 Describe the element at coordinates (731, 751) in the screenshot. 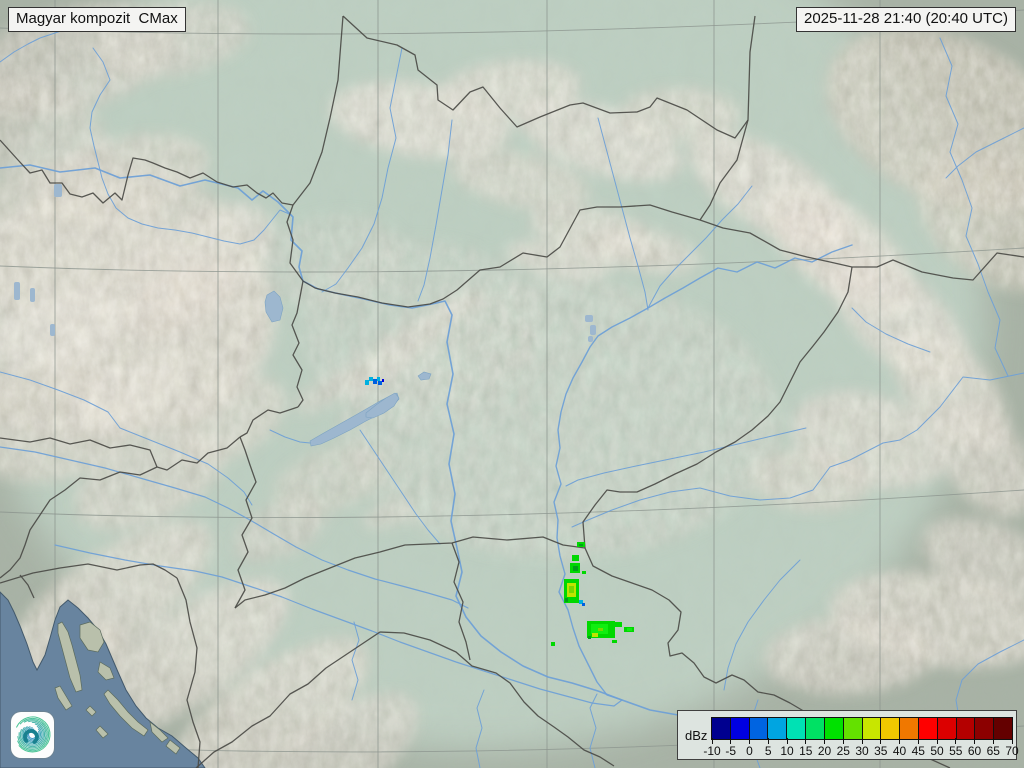

I see `colorbar-tick-label: -5` at that location.